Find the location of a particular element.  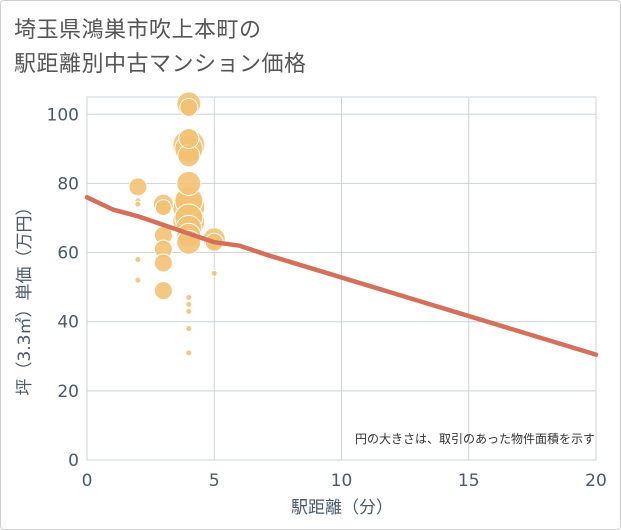

x-tick-label: 10 is located at coordinates (342, 481).